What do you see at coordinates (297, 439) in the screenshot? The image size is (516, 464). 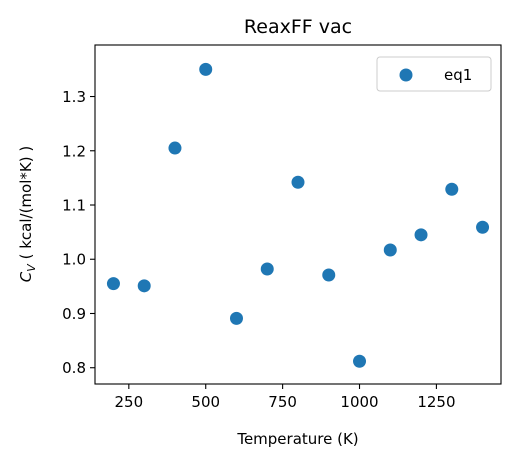 I see `x-axis-label: Temperature (K)` at bounding box center [297, 439].